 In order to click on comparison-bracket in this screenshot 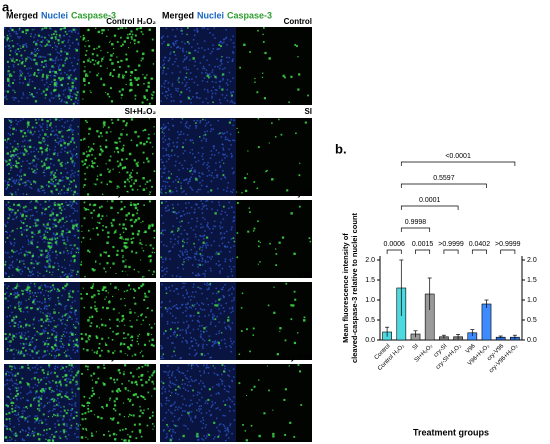, I will do `click(415, 229)`.